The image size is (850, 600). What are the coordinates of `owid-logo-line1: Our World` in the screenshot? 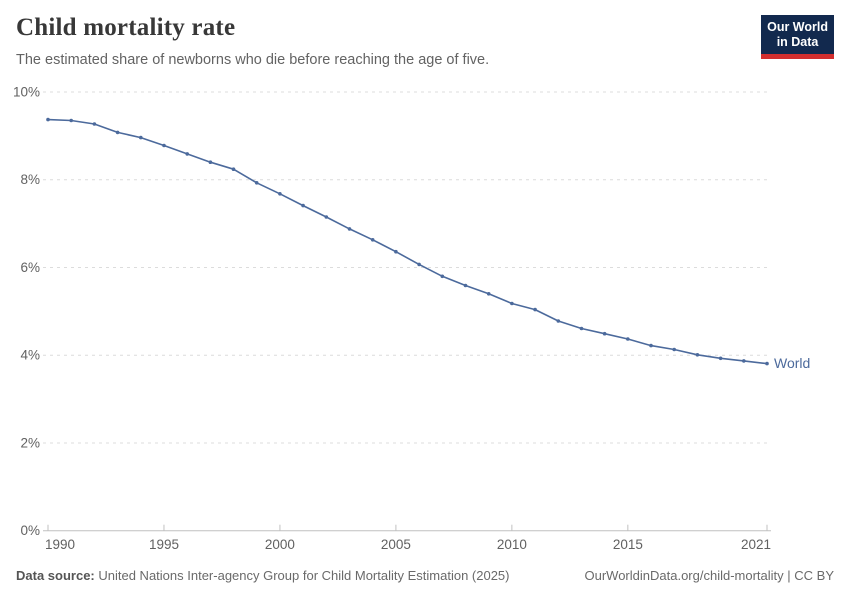 It's located at (797, 27).